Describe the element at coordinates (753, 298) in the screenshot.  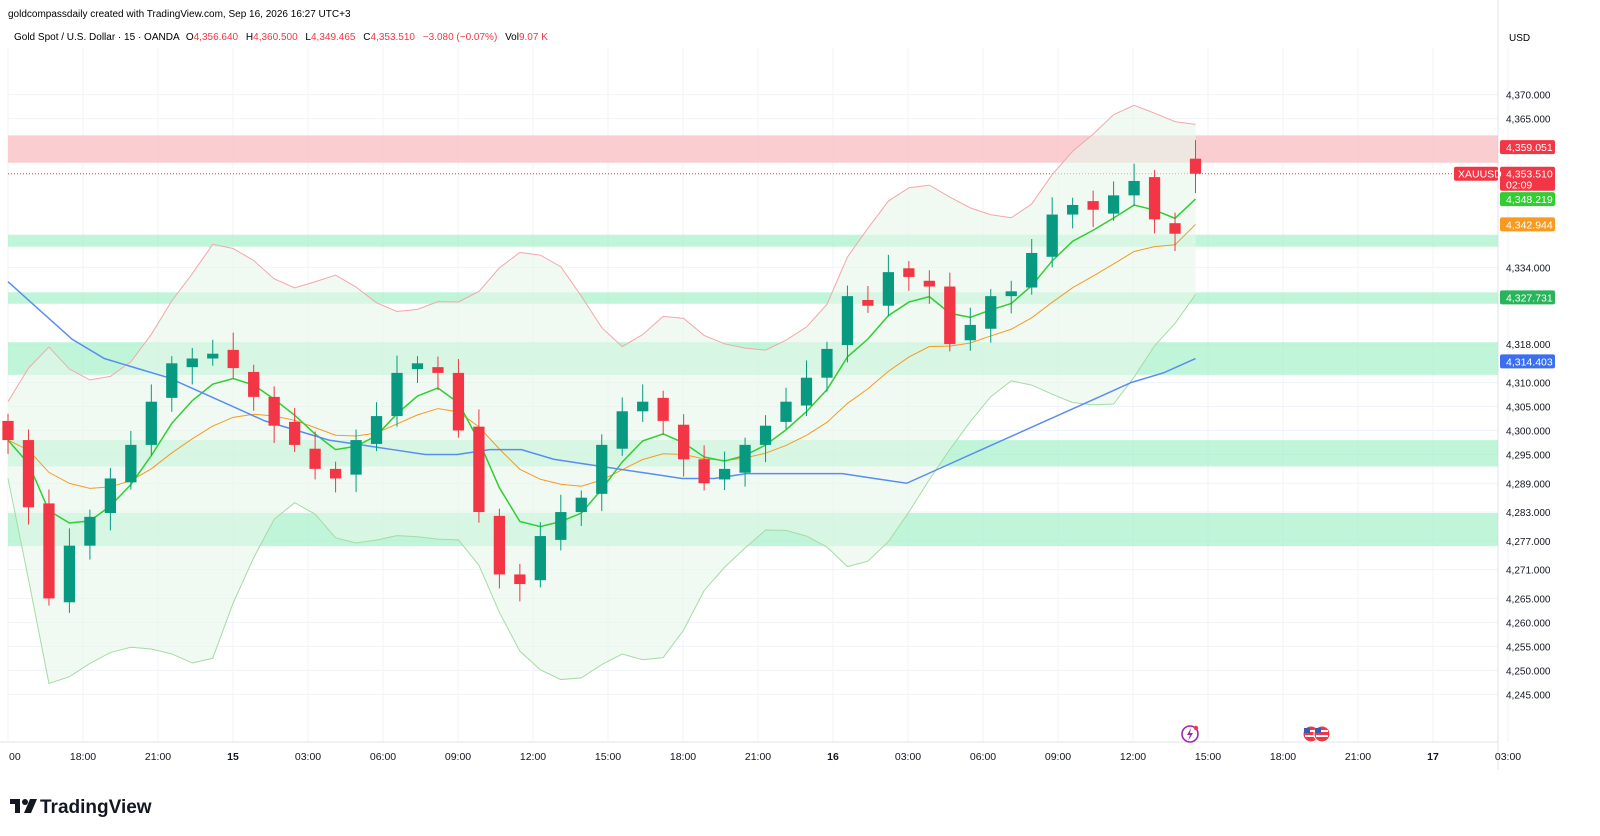
I see `demand-zone` at that location.